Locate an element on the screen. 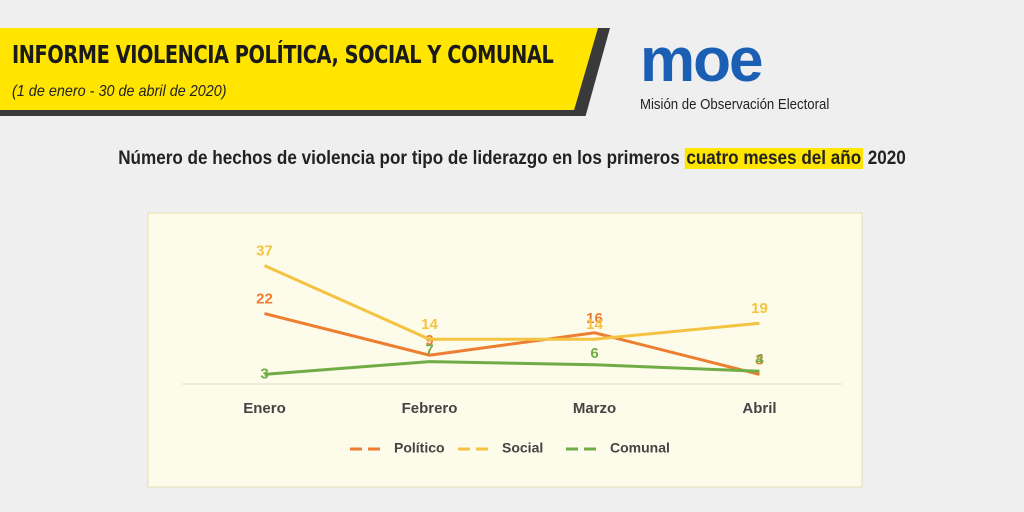 This screenshot has width=1024, height=512. header-subtitle: (1 de enero - 30 de abril de 2020) is located at coordinates (119, 91).